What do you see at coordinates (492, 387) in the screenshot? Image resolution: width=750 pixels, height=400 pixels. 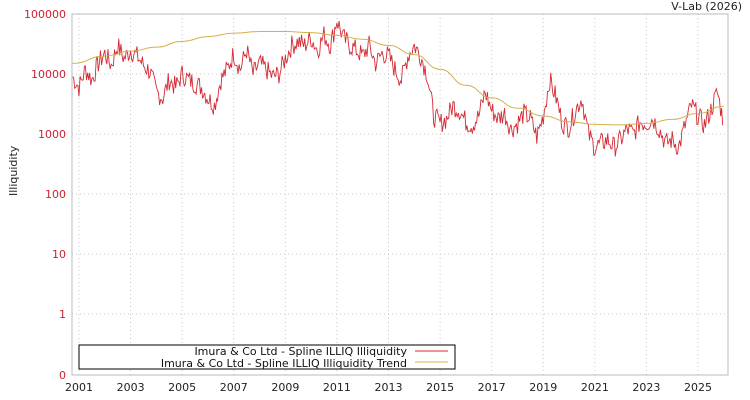 I see `x-tick-label: 2017` at bounding box center [492, 387].